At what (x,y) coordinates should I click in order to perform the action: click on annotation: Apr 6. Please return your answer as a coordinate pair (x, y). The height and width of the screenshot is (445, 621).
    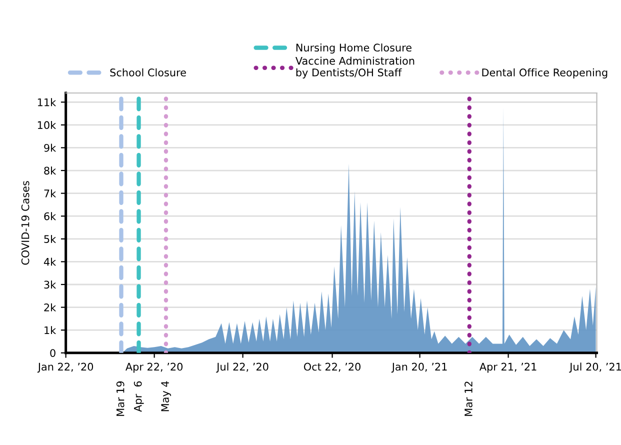
    Looking at the image, I should click on (139, 396).